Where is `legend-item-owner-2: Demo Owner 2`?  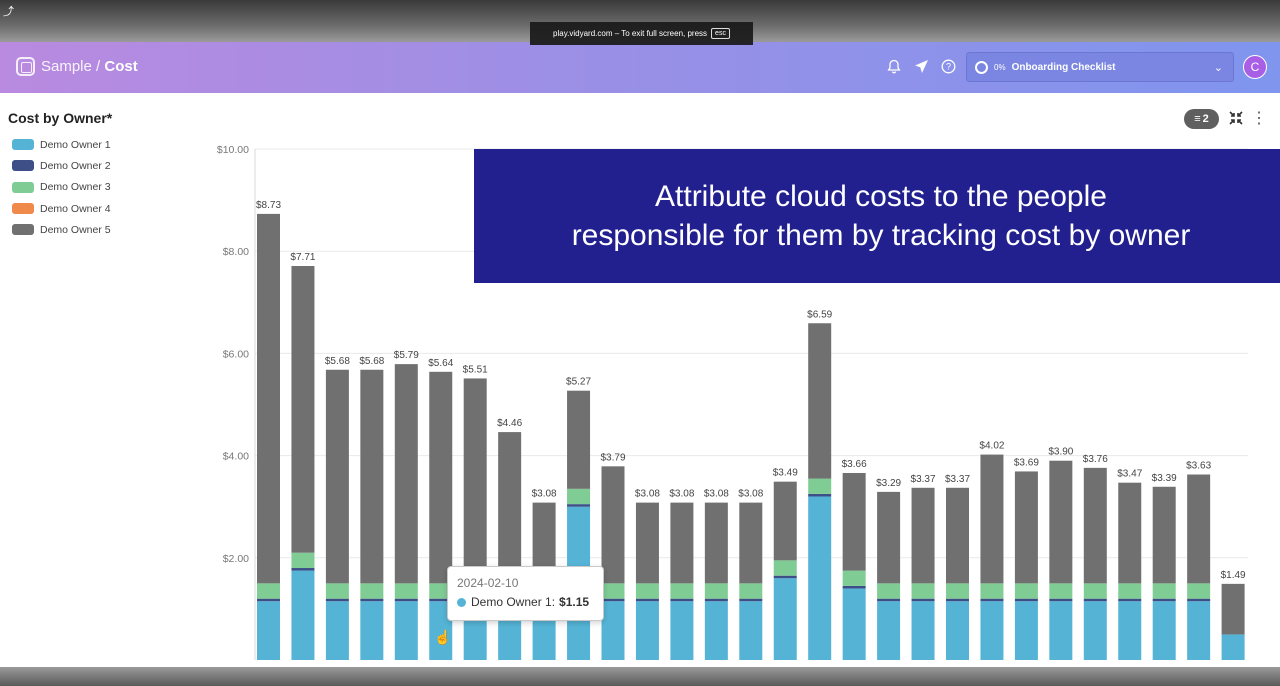 legend-item-owner-2: Demo Owner 2 is located at coordinates (61, 165).